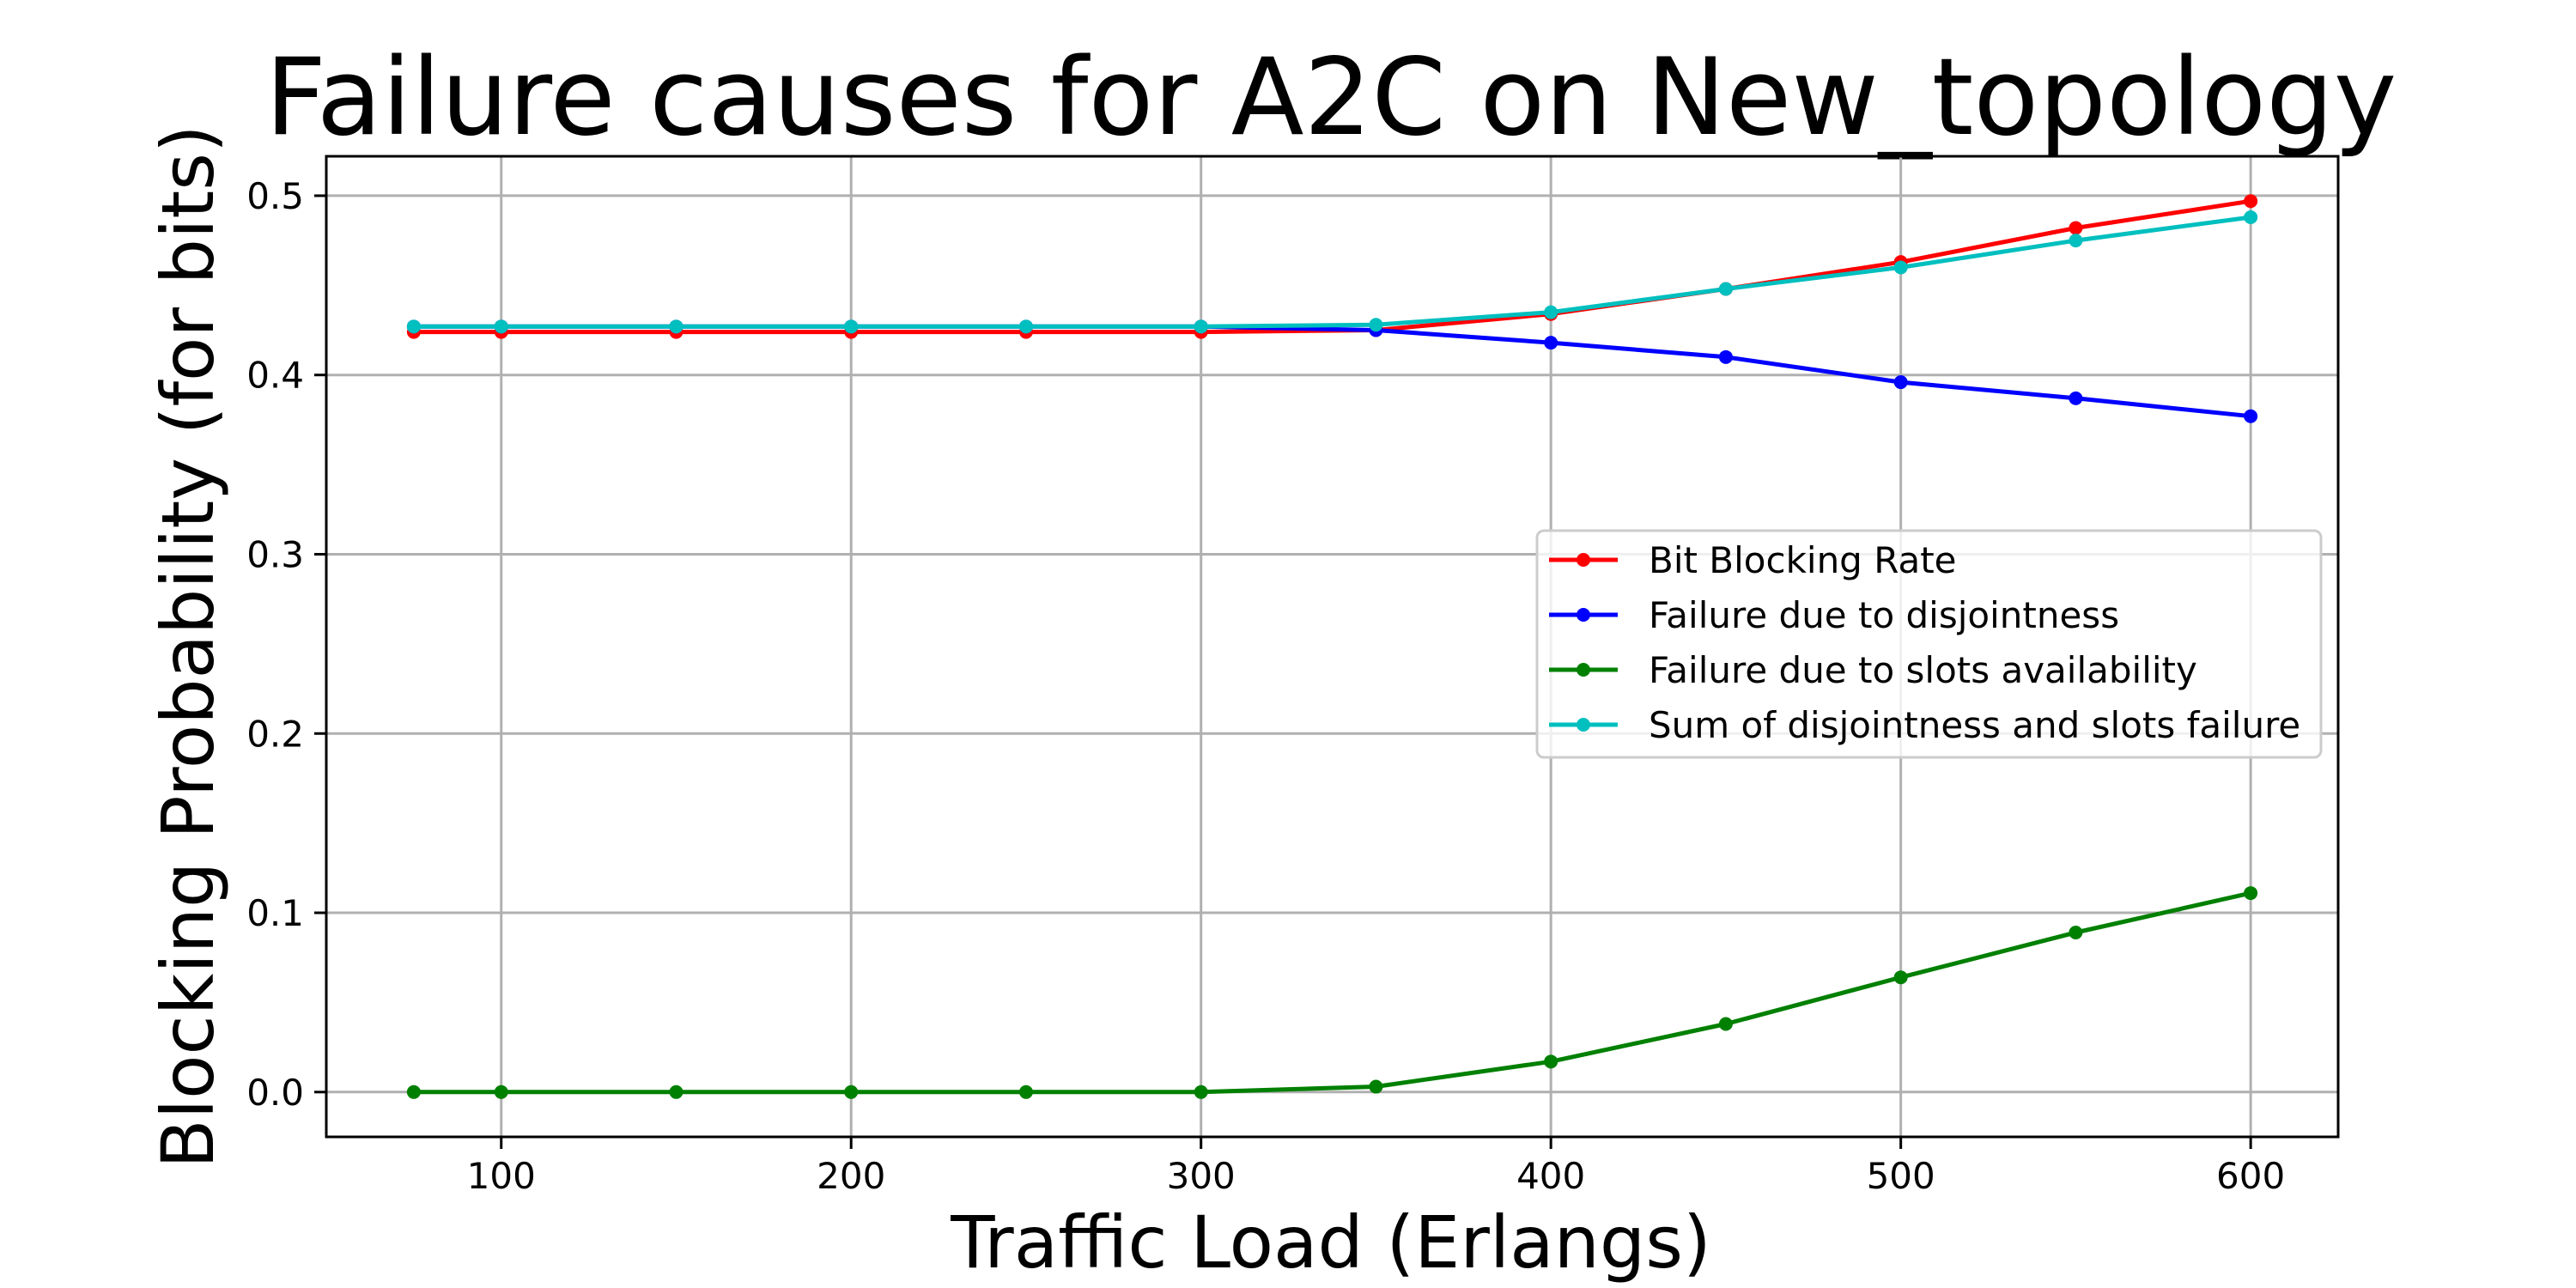  Describe the element at coordinates (1376, 1167) in the screenshot. I see `x-axis-ticks: 100 200 300 400 500 600` at that location.